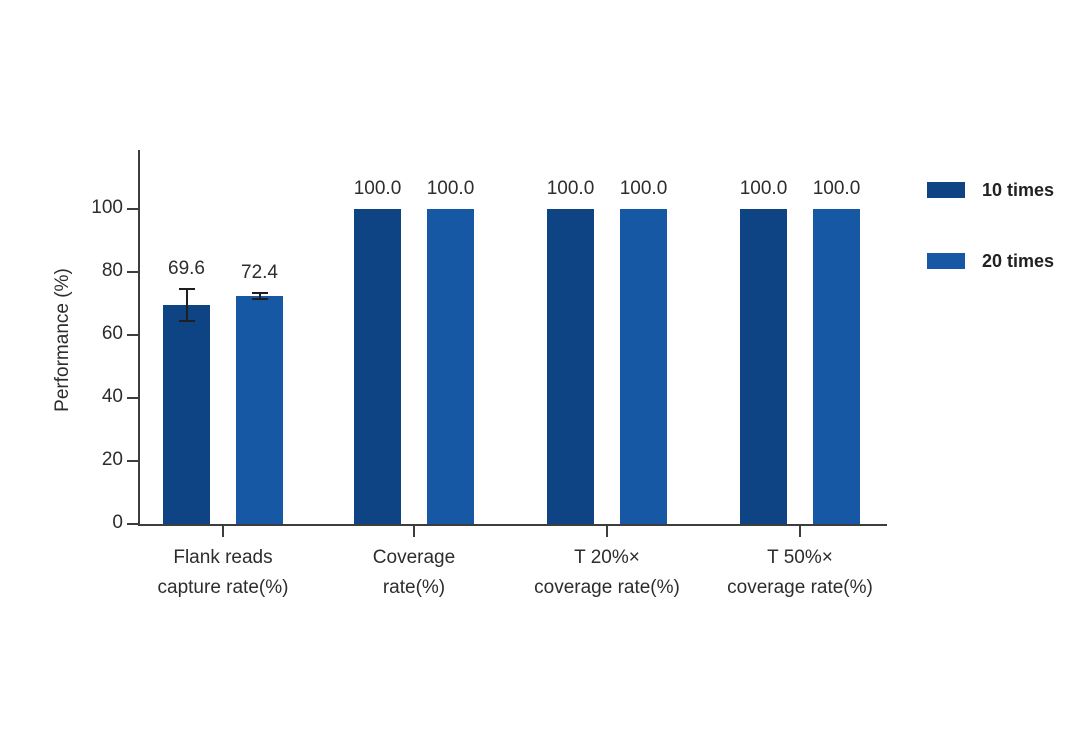 The image size is (1080, 737). Describe the element at coordinates (223, 573) in the screenshot. I see `x-tick-label: Flank reads capture rate(%)` at that location.